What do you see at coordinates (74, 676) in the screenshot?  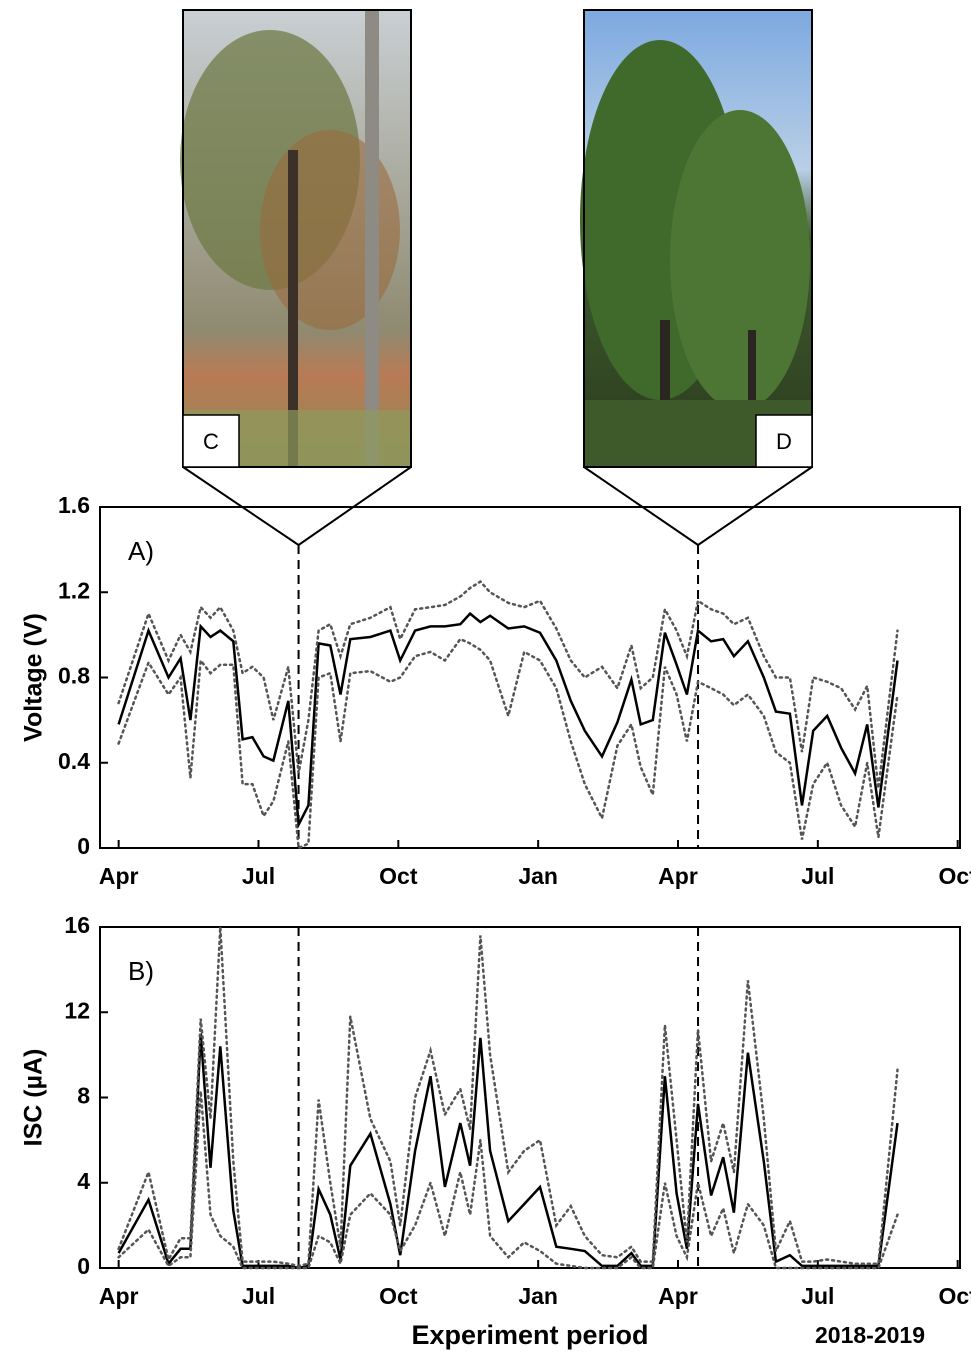 I see `y-tick-label: 0.8` at bounding box center [74, 676].